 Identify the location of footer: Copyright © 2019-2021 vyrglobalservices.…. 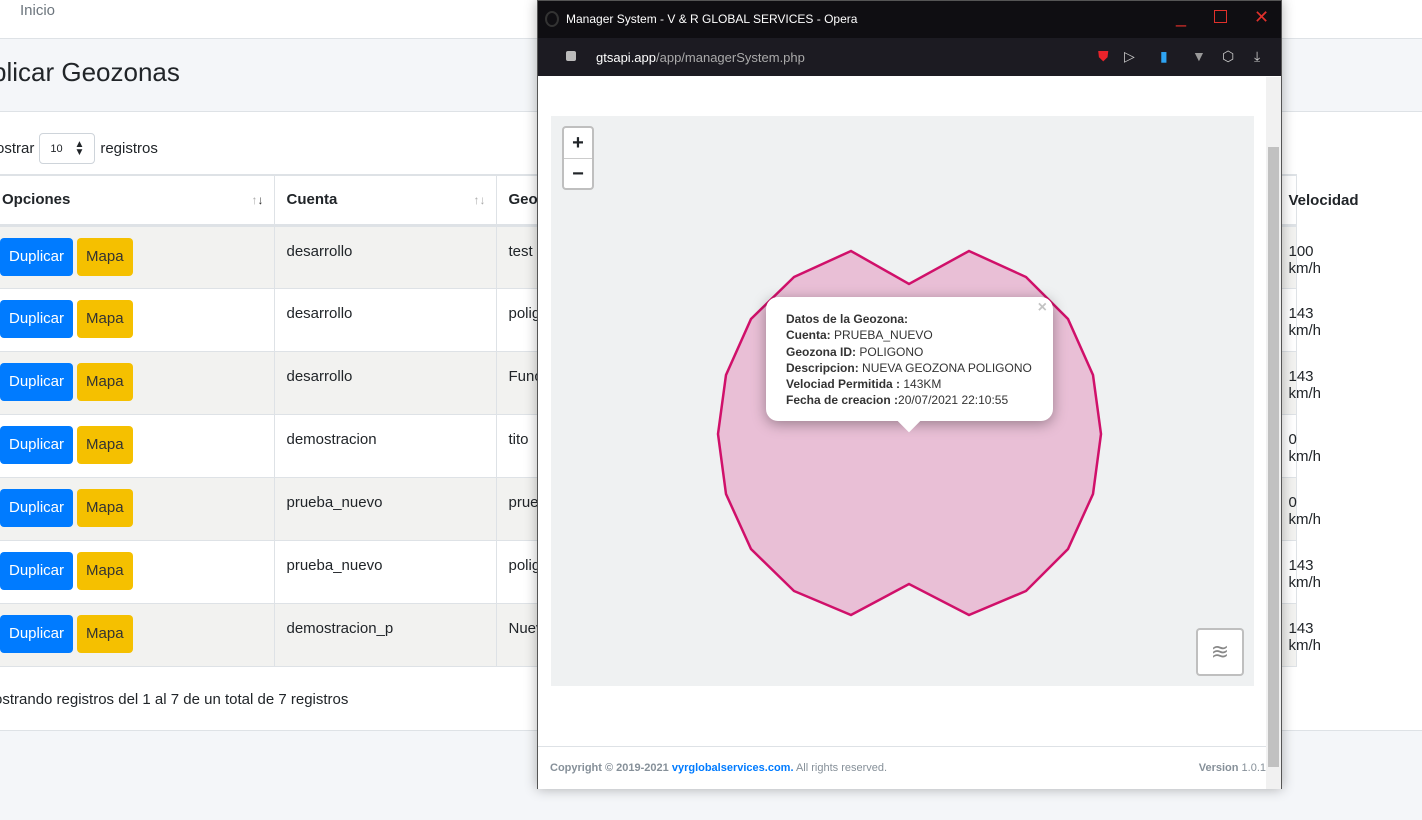
(902, 767).